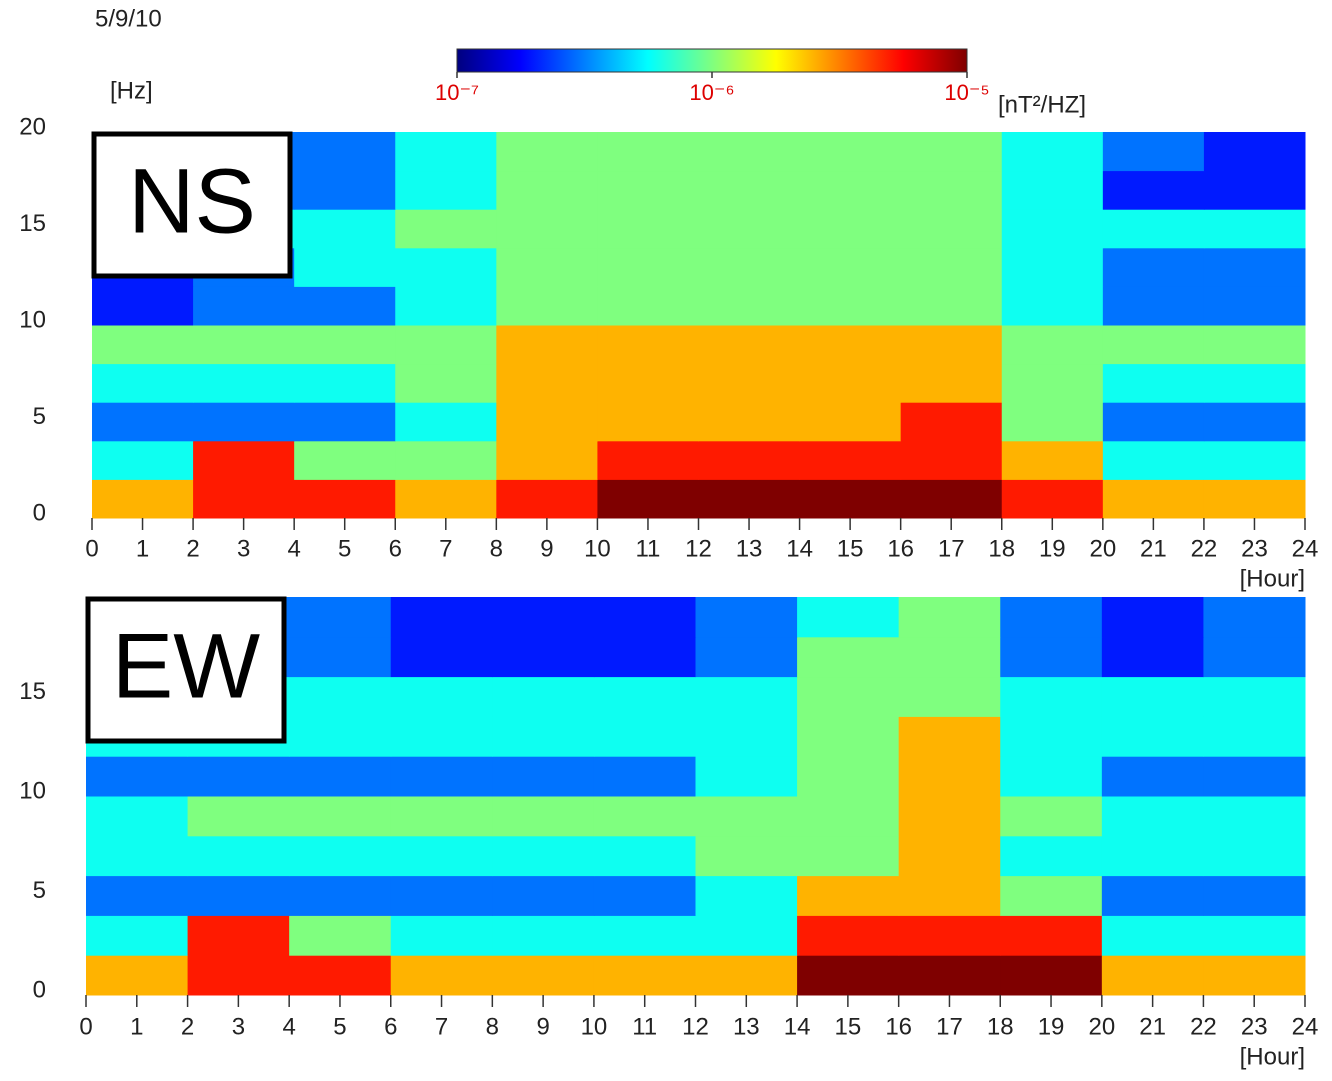 This screenshot has height=1081, width=1332. I want to click on panel-label: EW, so click(186, 666).